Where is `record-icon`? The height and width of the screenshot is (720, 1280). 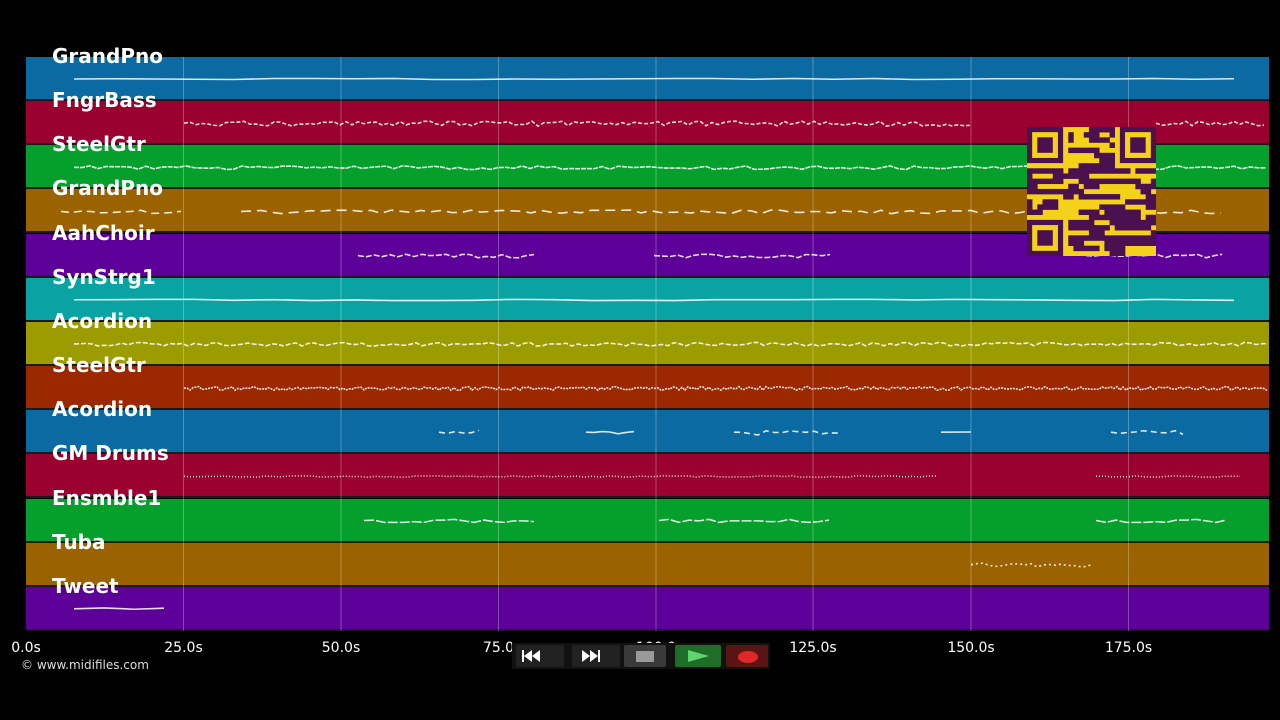 record-icon is located at coordinates (748, 657).